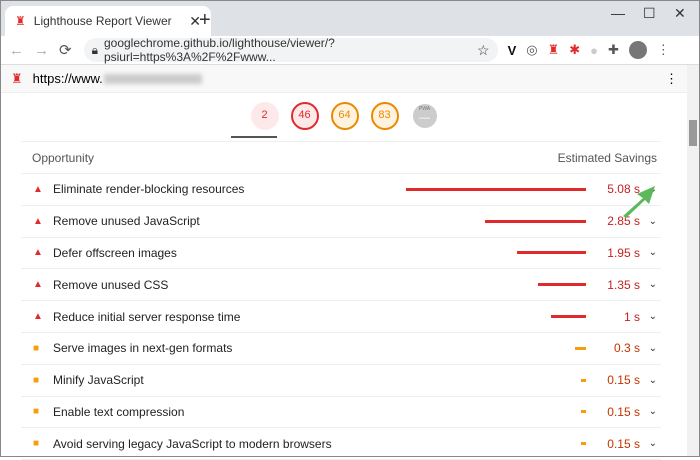  I want to click on report-menu-icon: ⋮, so click(671, 78).